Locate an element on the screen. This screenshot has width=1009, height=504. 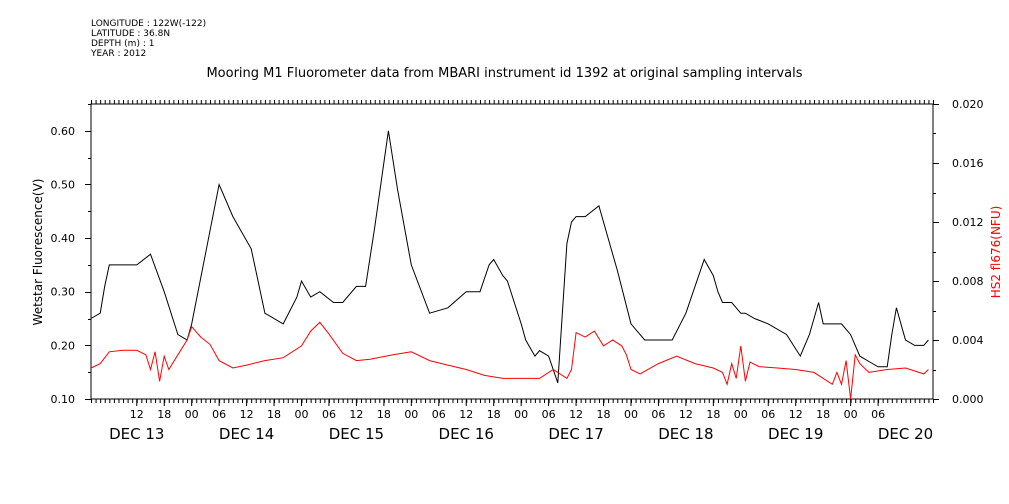
y2-tick-label: 0.004 is located at coordinates (968, 340).